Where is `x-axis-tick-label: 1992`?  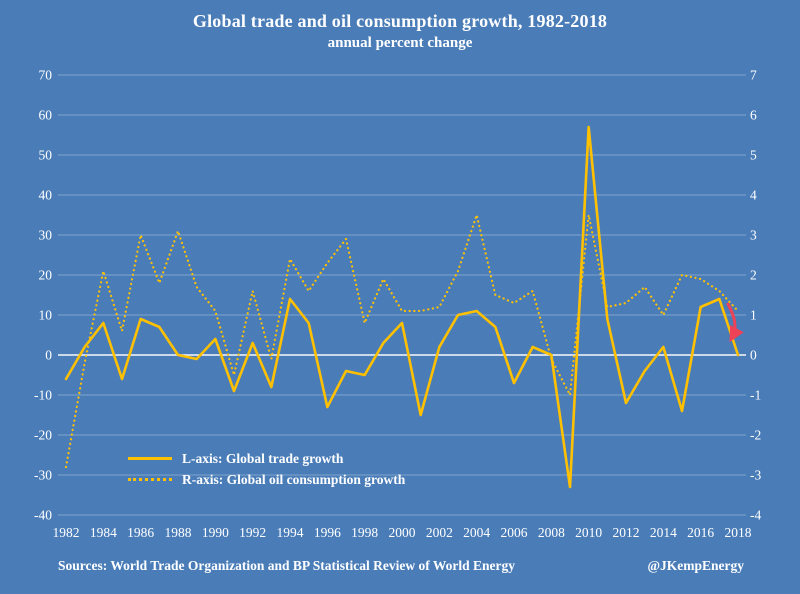 x-axis-tick-label: 1992 is located at coordinates (252, 532).